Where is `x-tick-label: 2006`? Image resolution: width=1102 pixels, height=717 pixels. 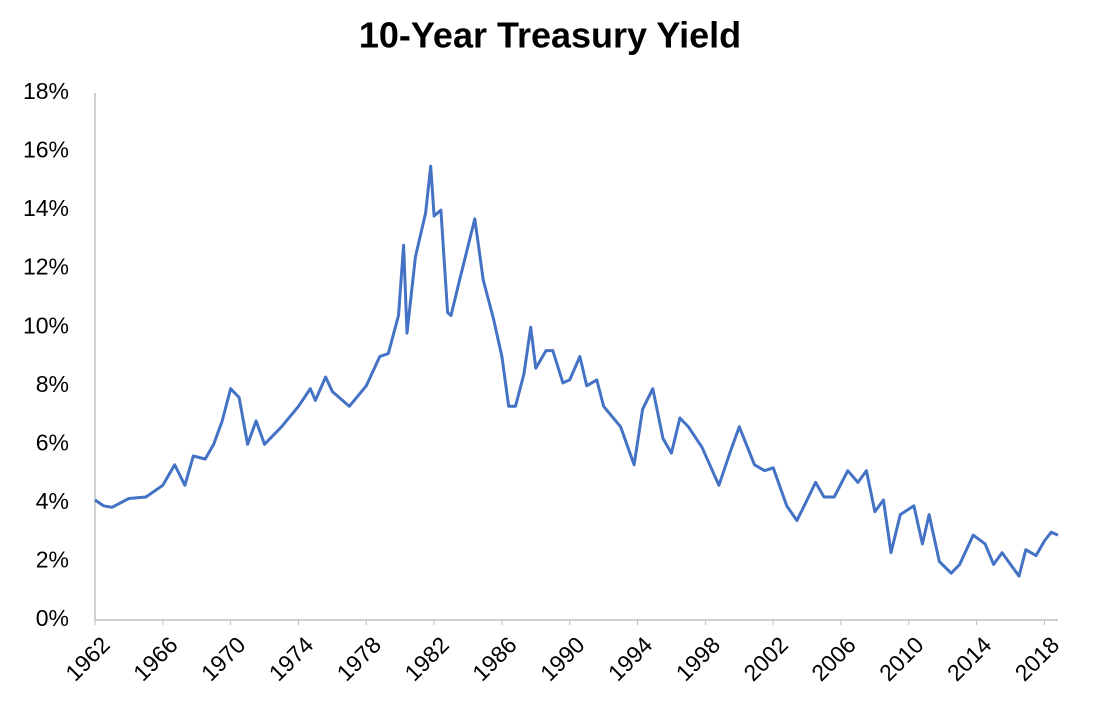 x-tick-label: 2006 is located at coordinates (833, 658).